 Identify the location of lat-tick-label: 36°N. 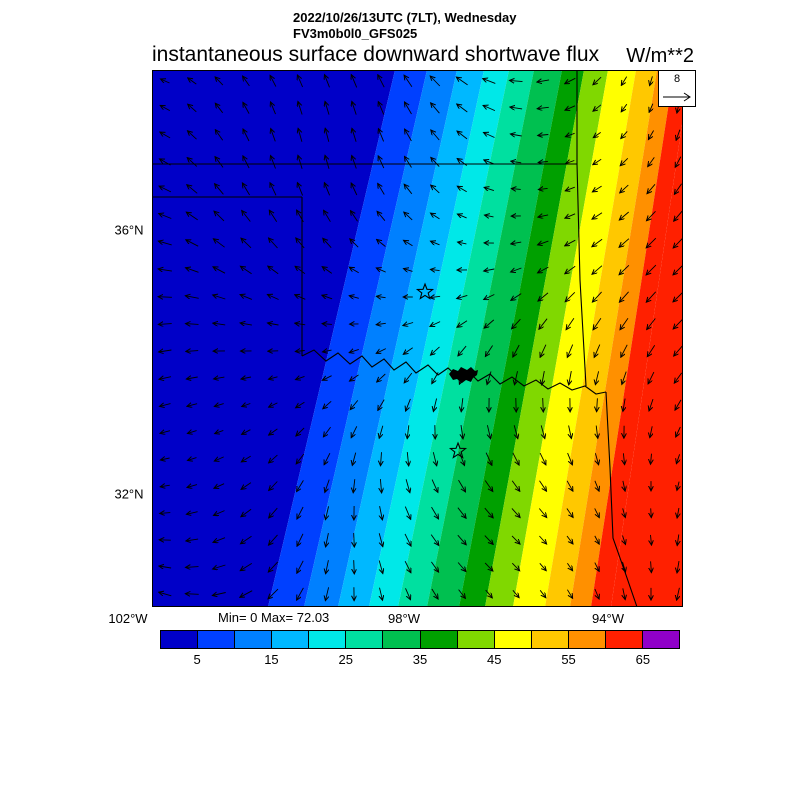
(129, 230).